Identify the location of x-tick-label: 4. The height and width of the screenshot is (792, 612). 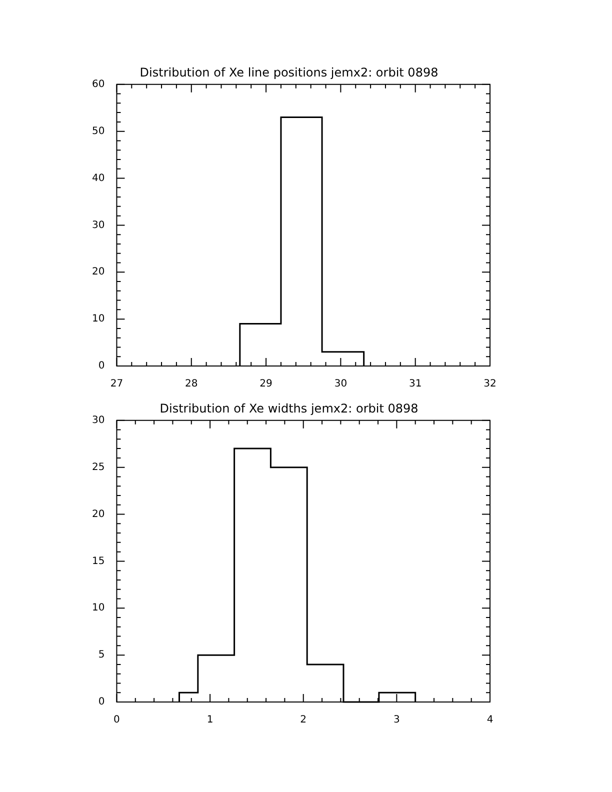
(490, 720).